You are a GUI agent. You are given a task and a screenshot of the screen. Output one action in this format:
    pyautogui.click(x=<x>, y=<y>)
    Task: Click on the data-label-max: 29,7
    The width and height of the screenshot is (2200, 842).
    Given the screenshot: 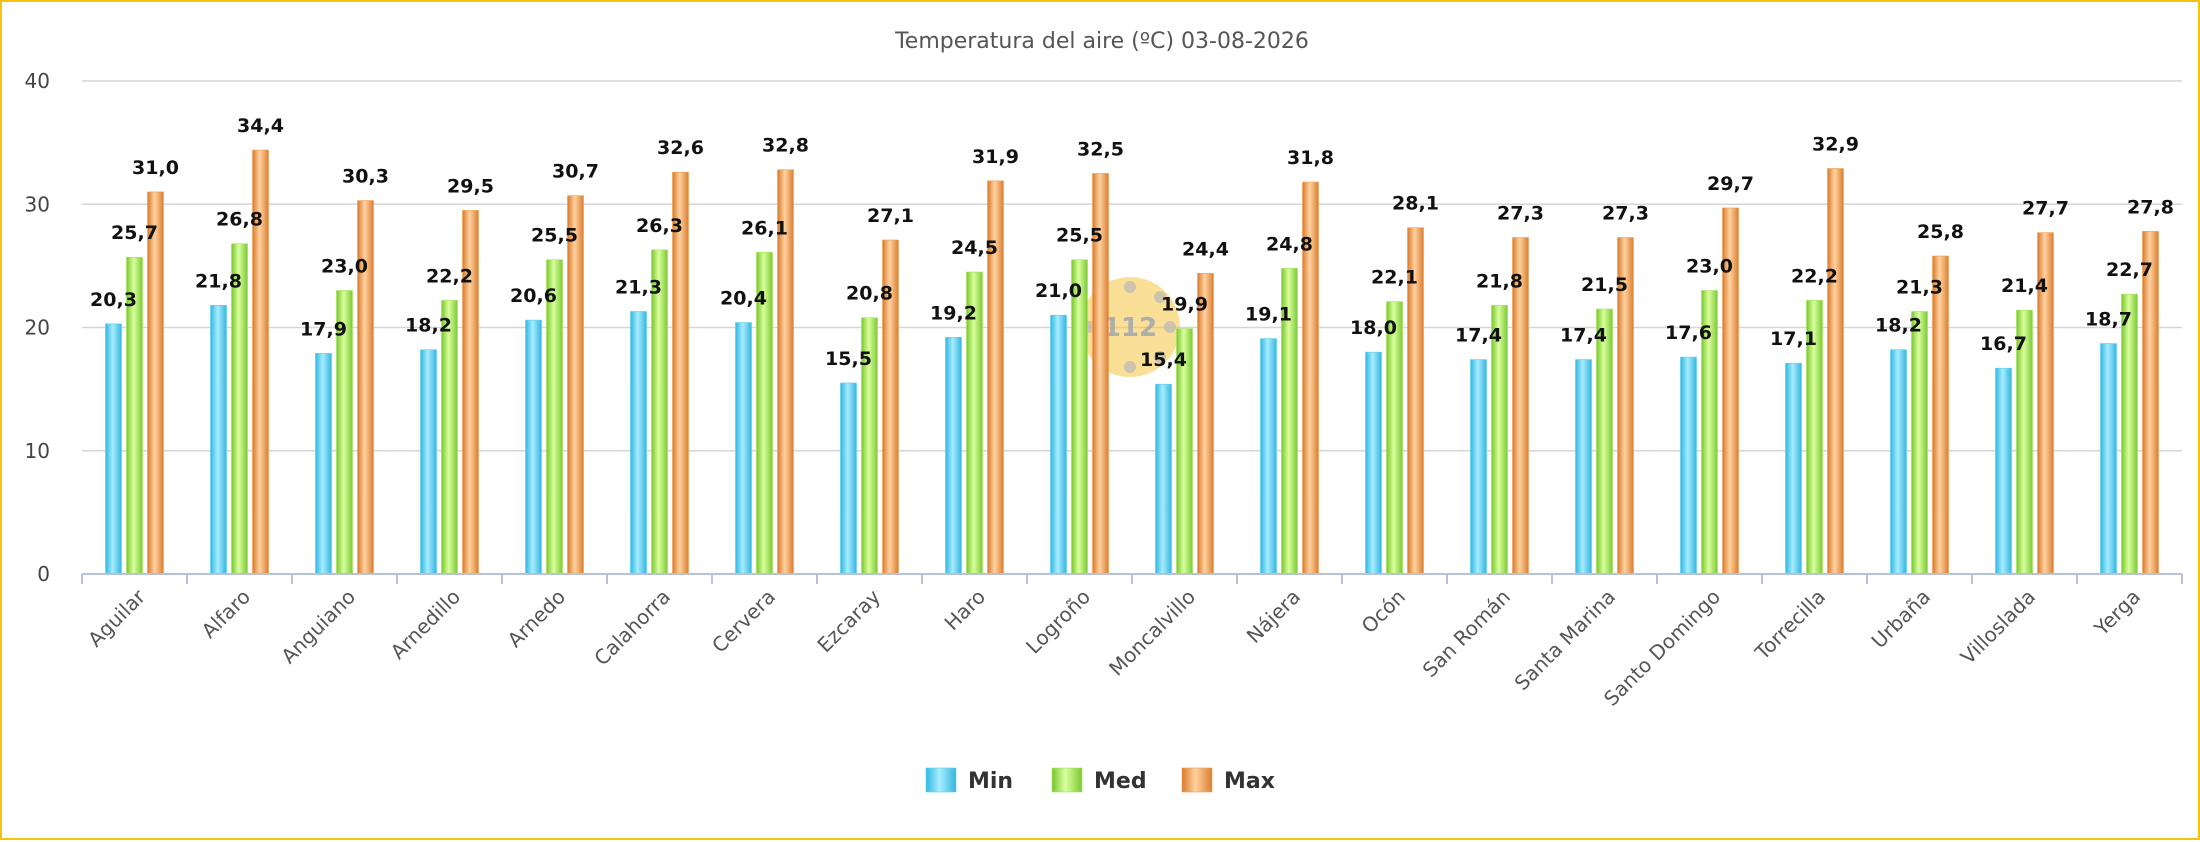 What is the action you would take?
    pyautogui.click(x=1730, y=184)
    